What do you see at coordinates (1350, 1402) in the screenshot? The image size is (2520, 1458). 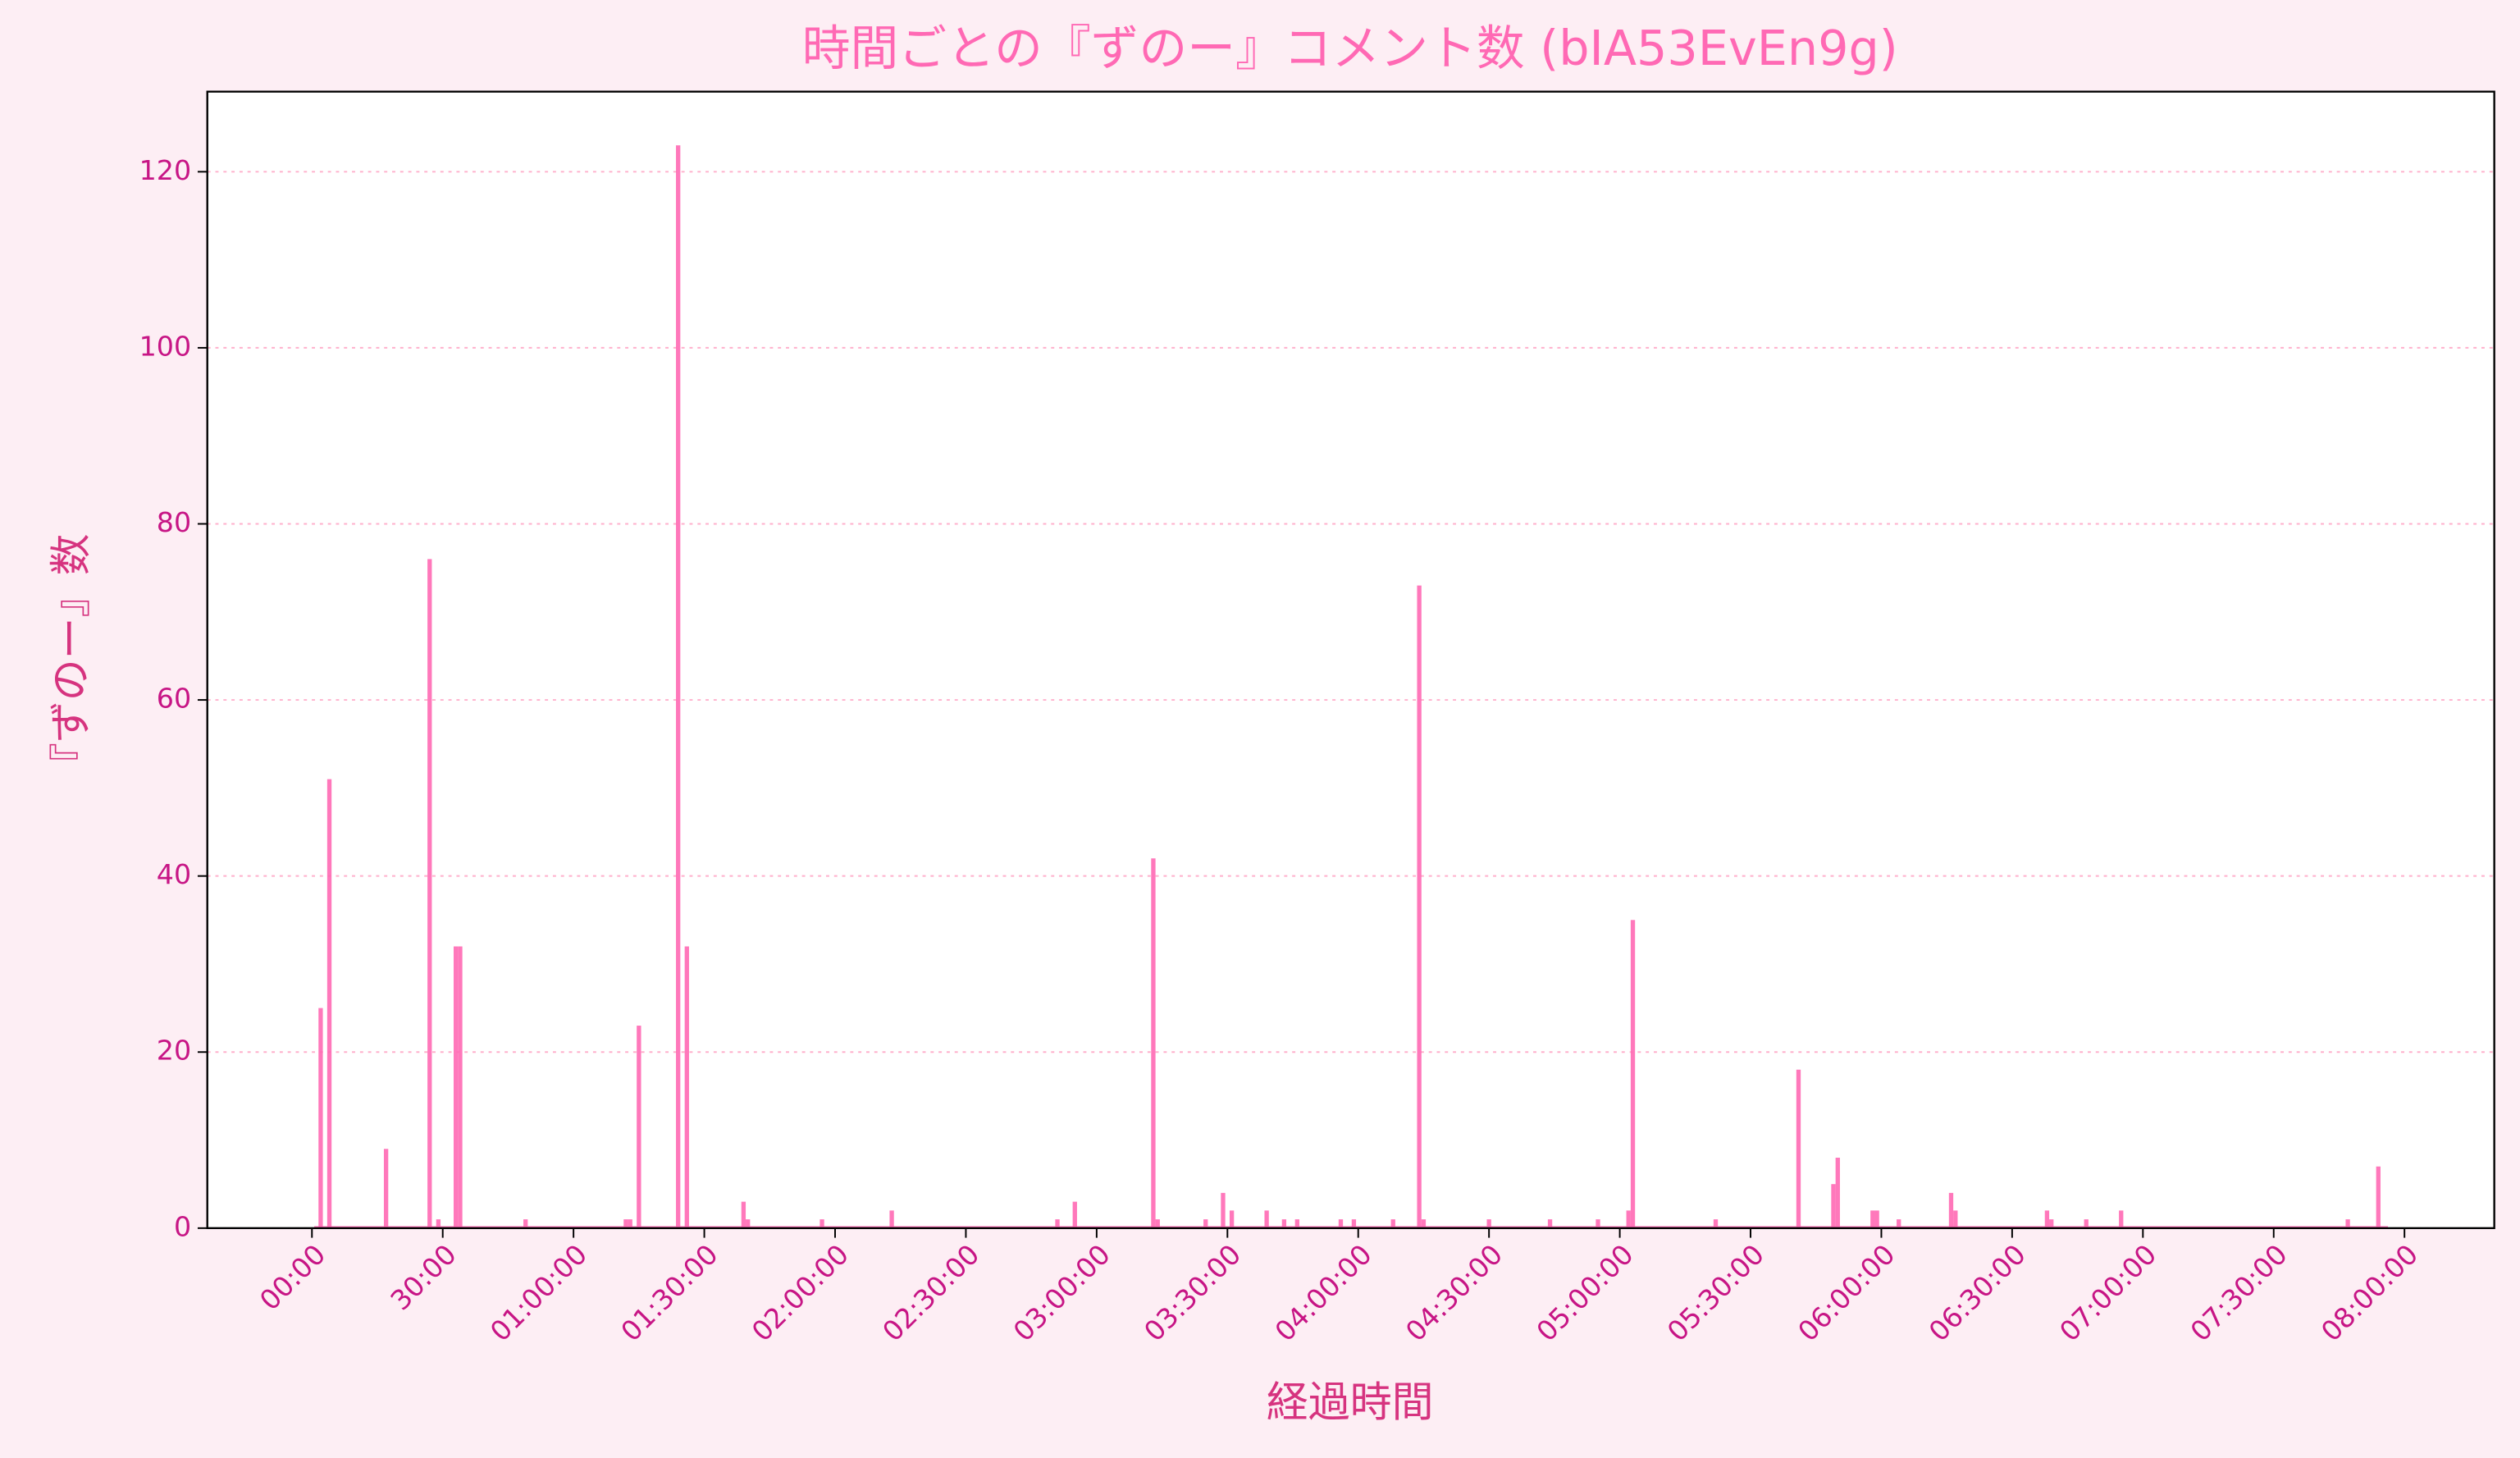 I see `x-axis-label: 経過時間` at bounding box center [1350, 1402].